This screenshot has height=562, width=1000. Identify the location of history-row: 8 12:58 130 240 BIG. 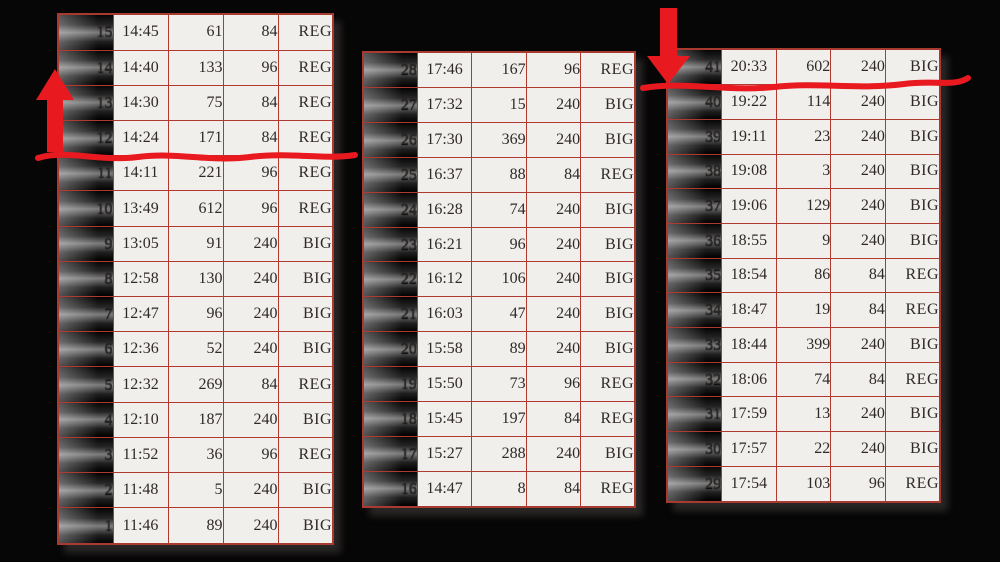
(195, 279).